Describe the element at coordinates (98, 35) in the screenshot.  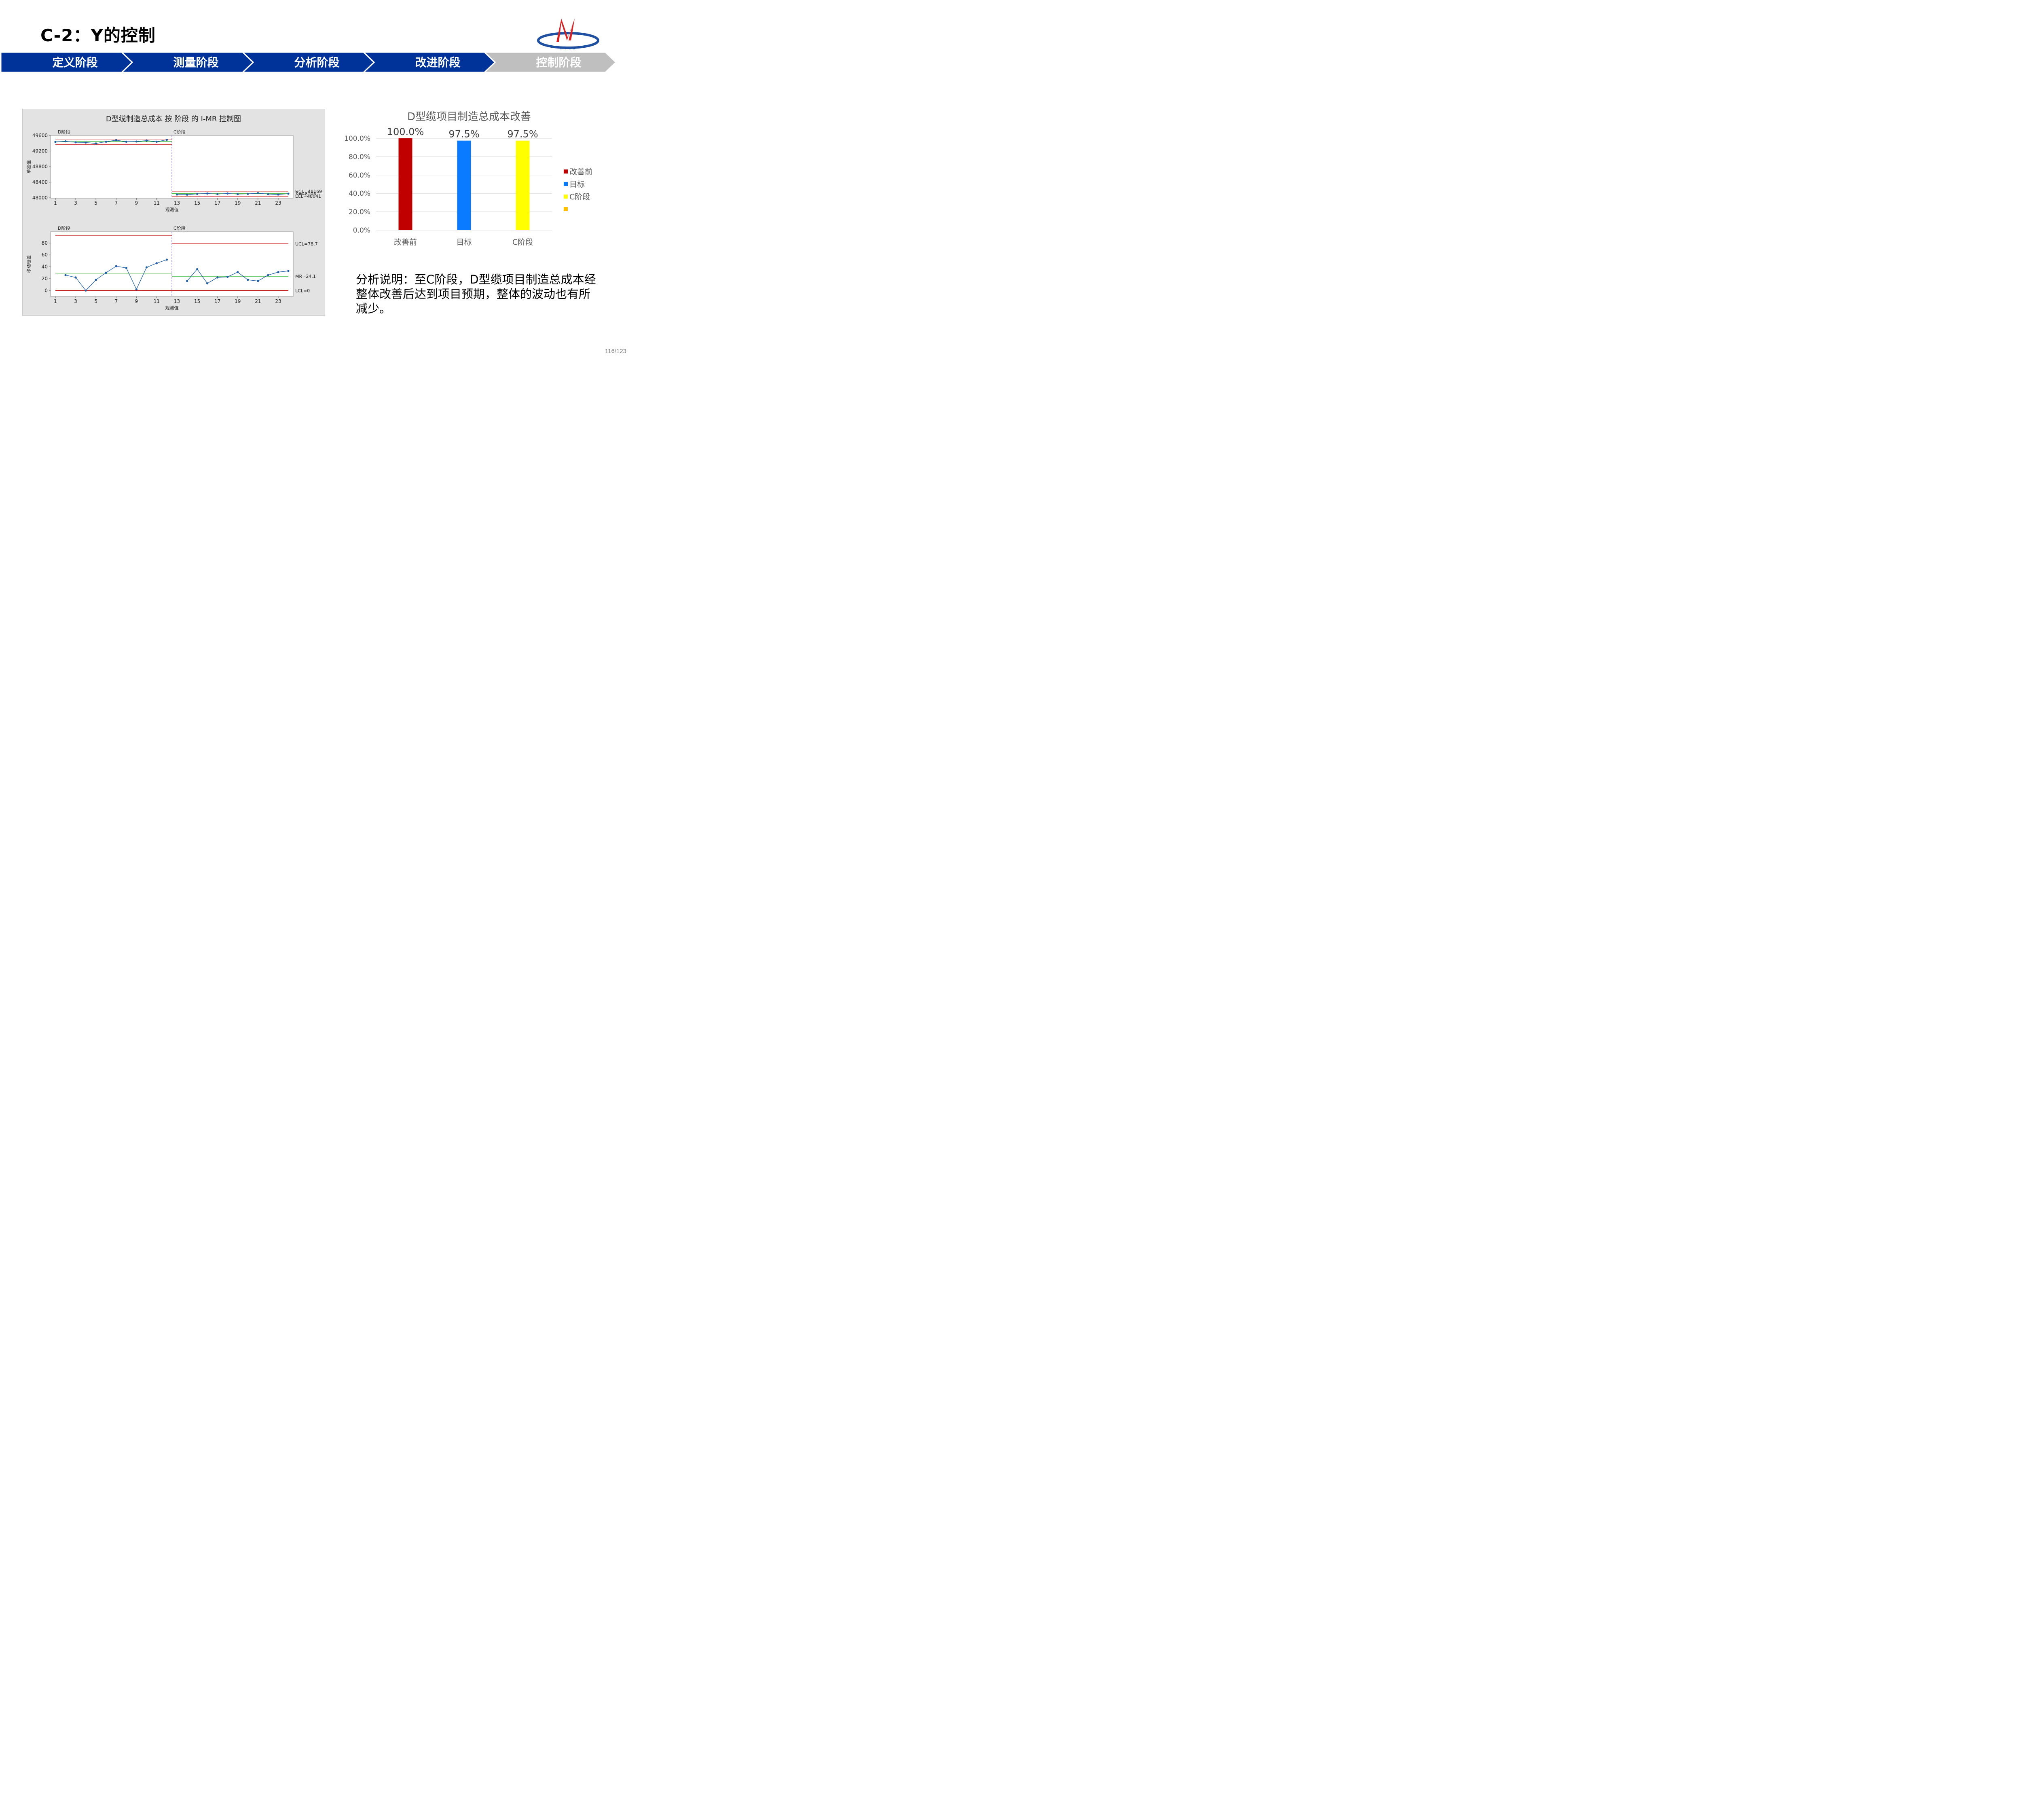
I see `page-title: C-2：Y的控制` at that location.